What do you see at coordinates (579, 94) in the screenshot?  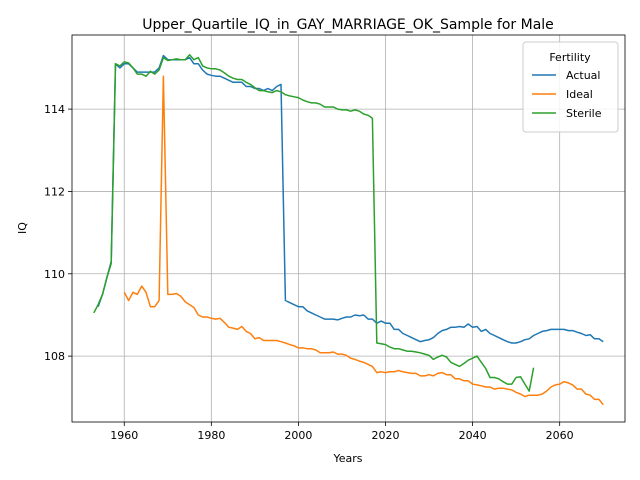 I see `legend-label-ideal: Ideal` at bounding box center [579, 94].